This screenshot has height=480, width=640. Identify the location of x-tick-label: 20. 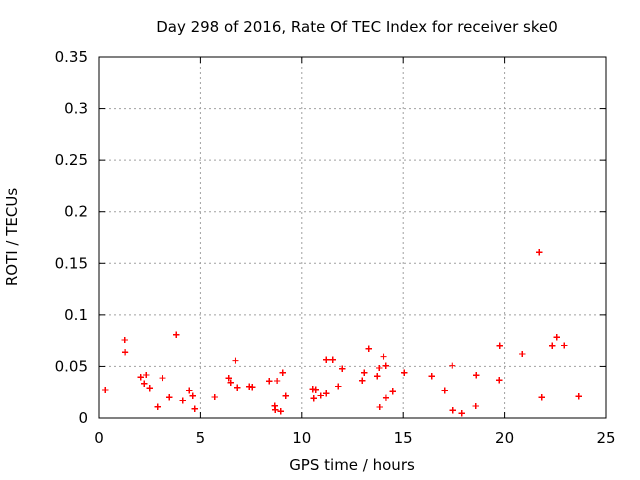
(504, 438).